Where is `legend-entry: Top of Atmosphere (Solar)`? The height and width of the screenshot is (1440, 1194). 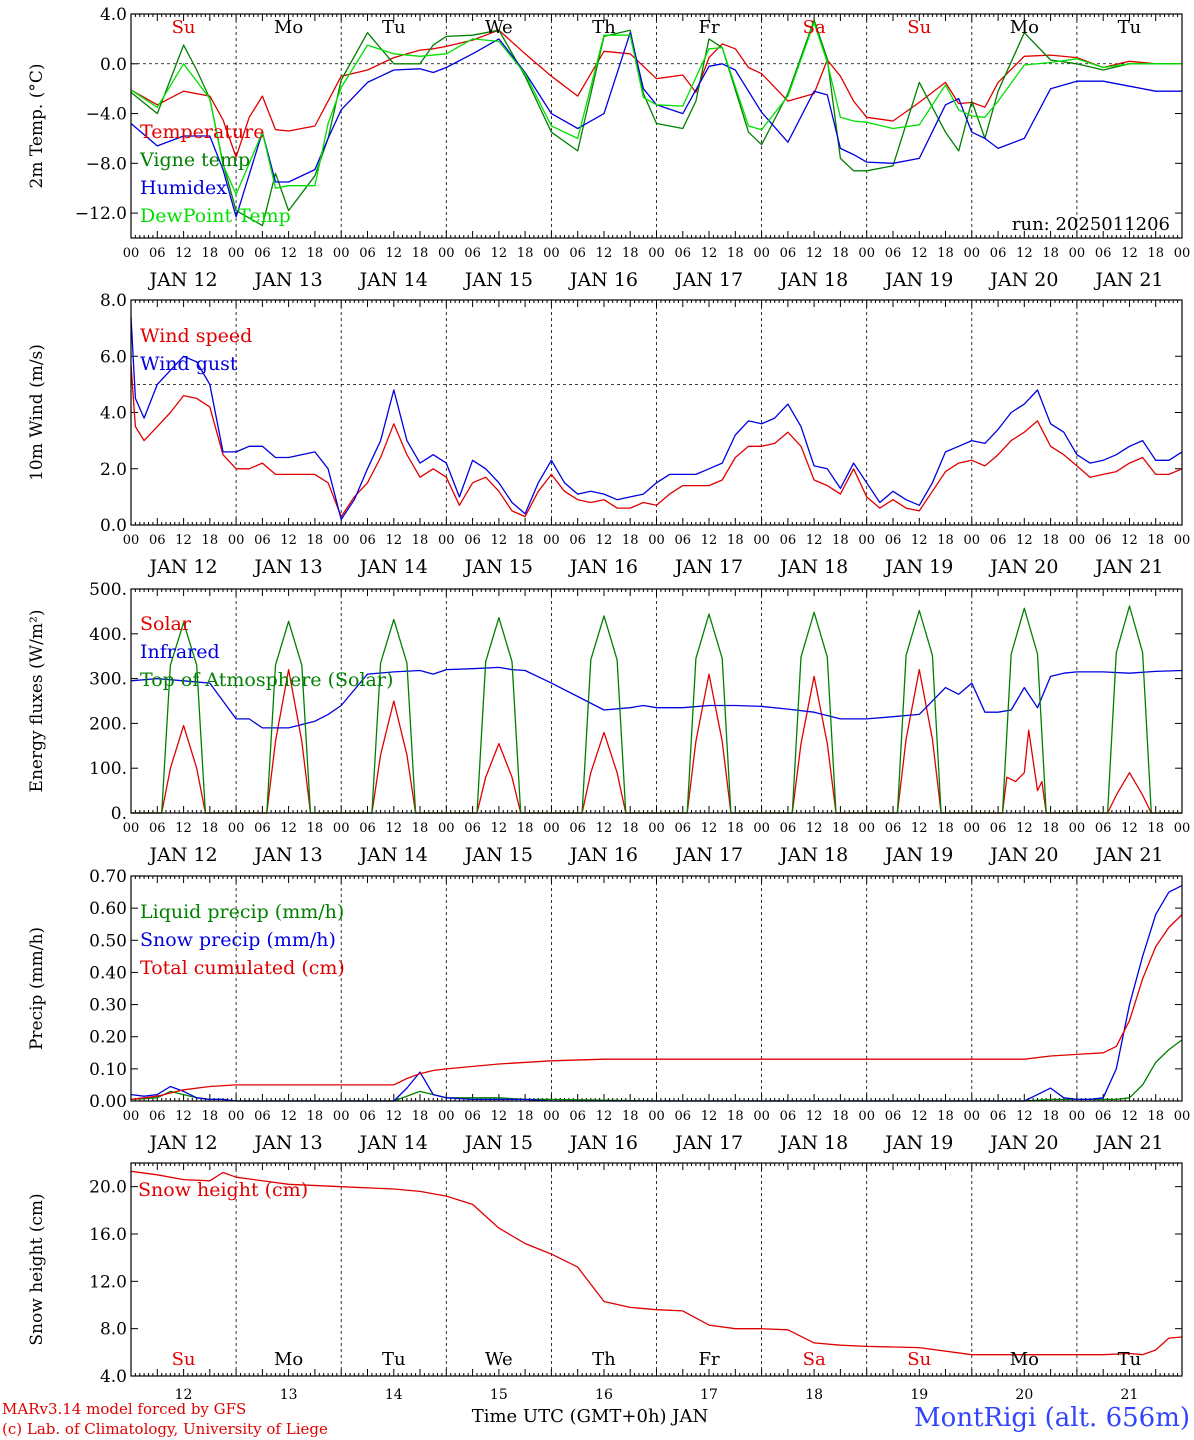 legend-entry: Top of Atmosphere (Solar) is located at coordinates (266, 680).